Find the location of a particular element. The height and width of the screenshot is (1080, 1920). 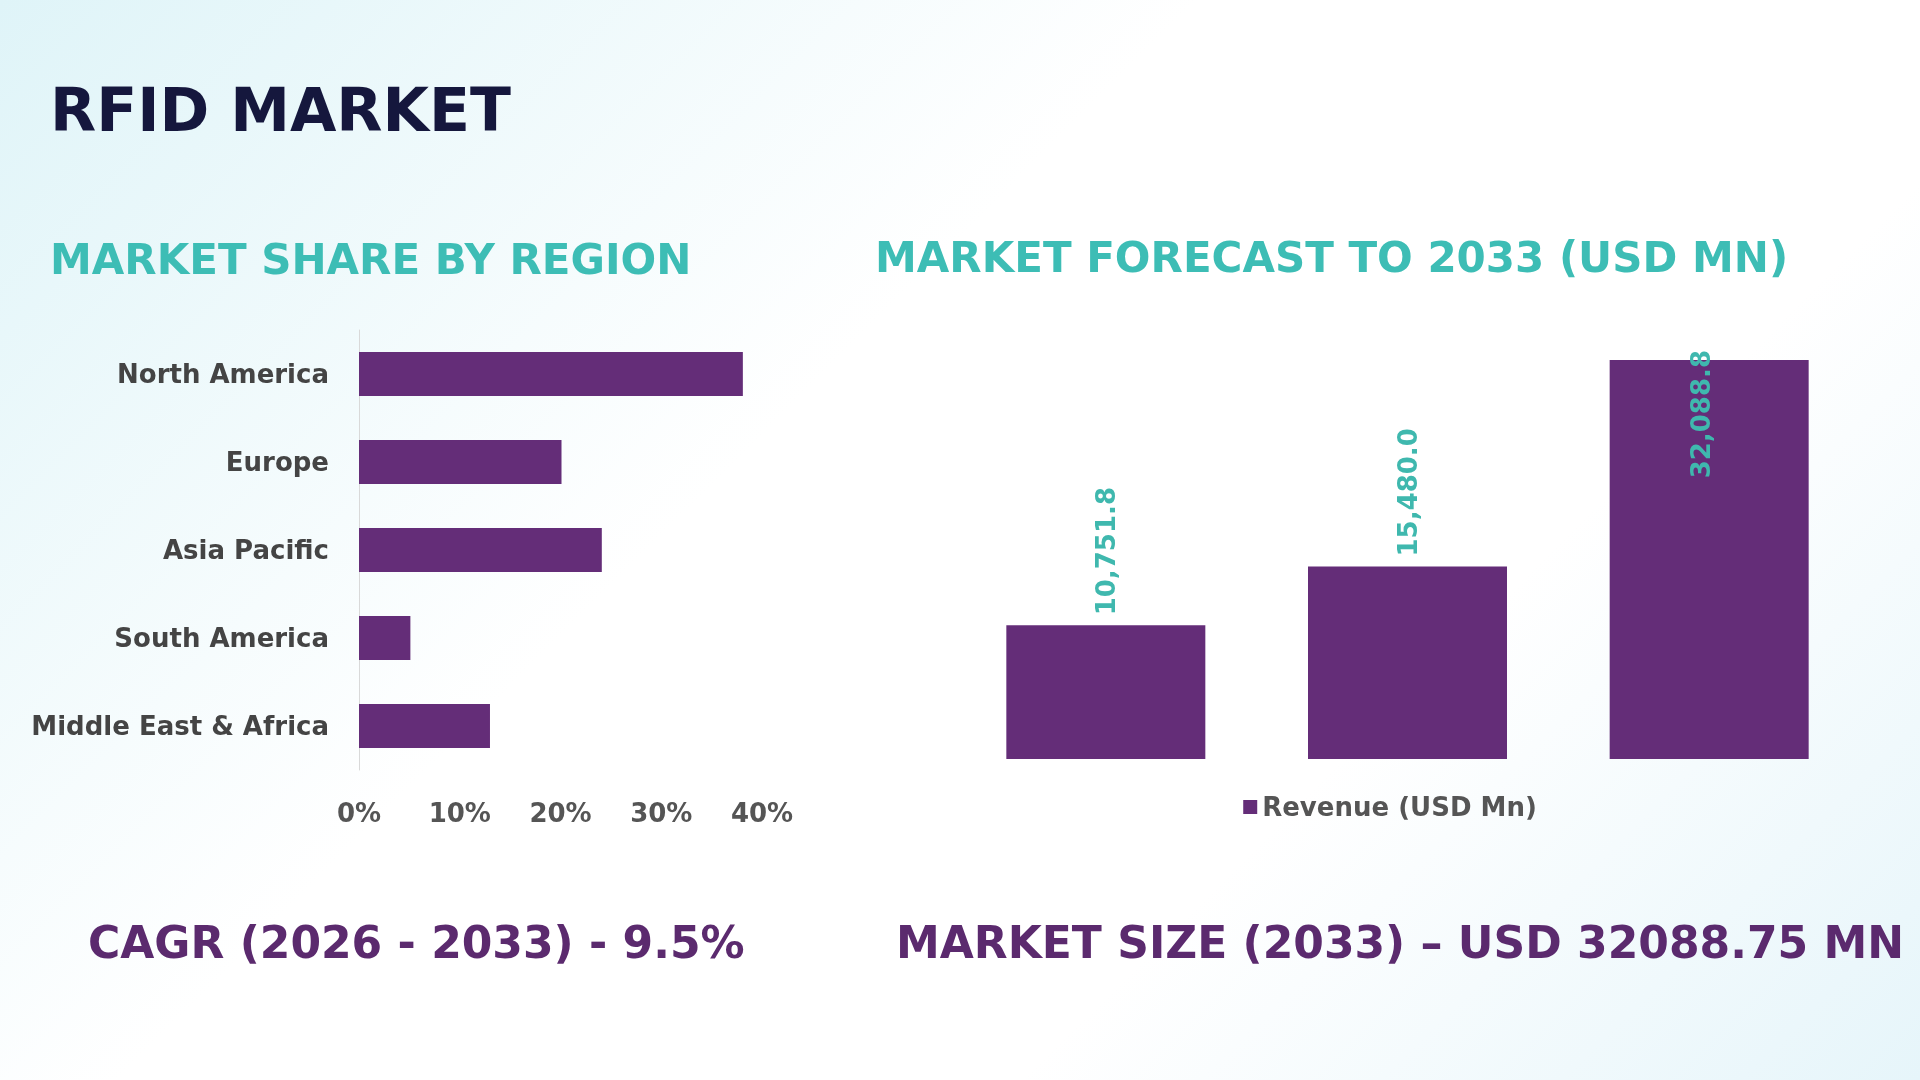

text: CAGR (2026 - 2033) - 9.5% is located at coordinates (416, 942).